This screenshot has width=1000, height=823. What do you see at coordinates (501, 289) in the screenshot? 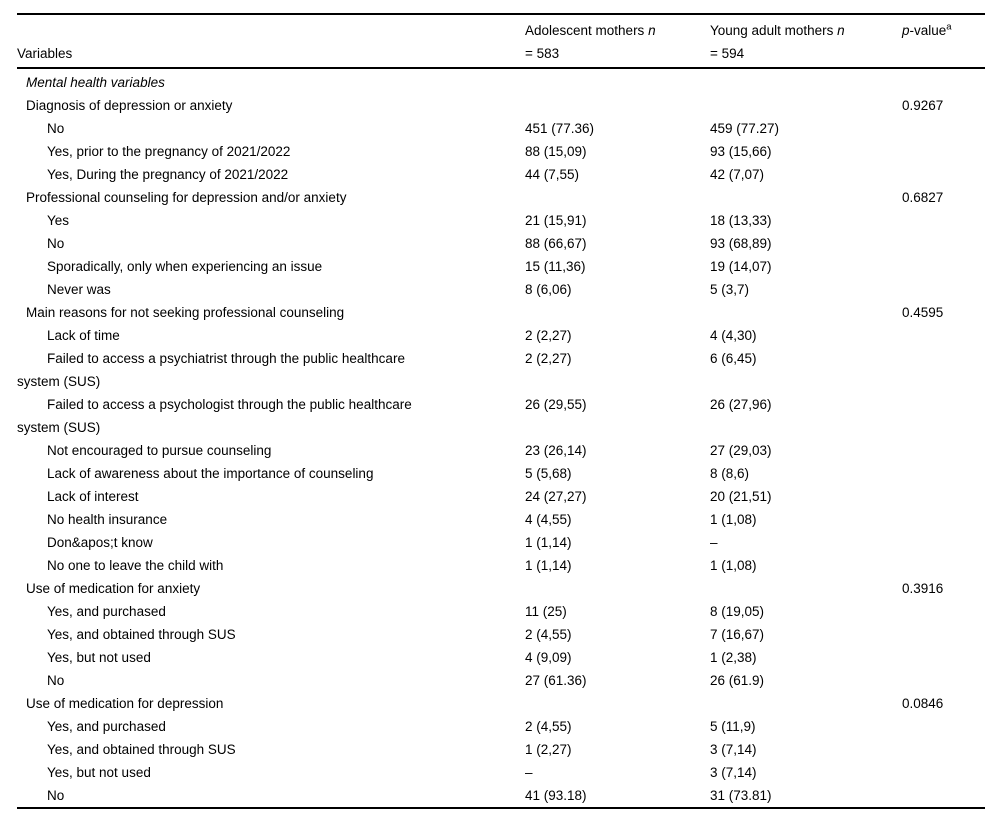
I see `table-row: Never was 8 (6,06) 5 (3,7)` at bounding box center [501, 289].